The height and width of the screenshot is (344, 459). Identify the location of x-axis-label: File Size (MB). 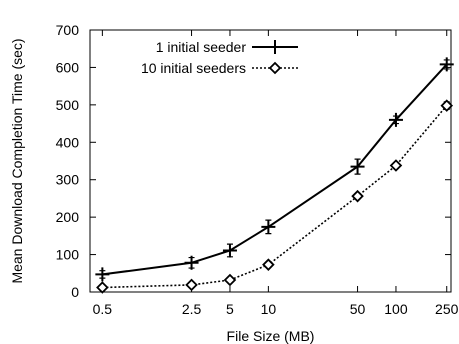
(271, 336).